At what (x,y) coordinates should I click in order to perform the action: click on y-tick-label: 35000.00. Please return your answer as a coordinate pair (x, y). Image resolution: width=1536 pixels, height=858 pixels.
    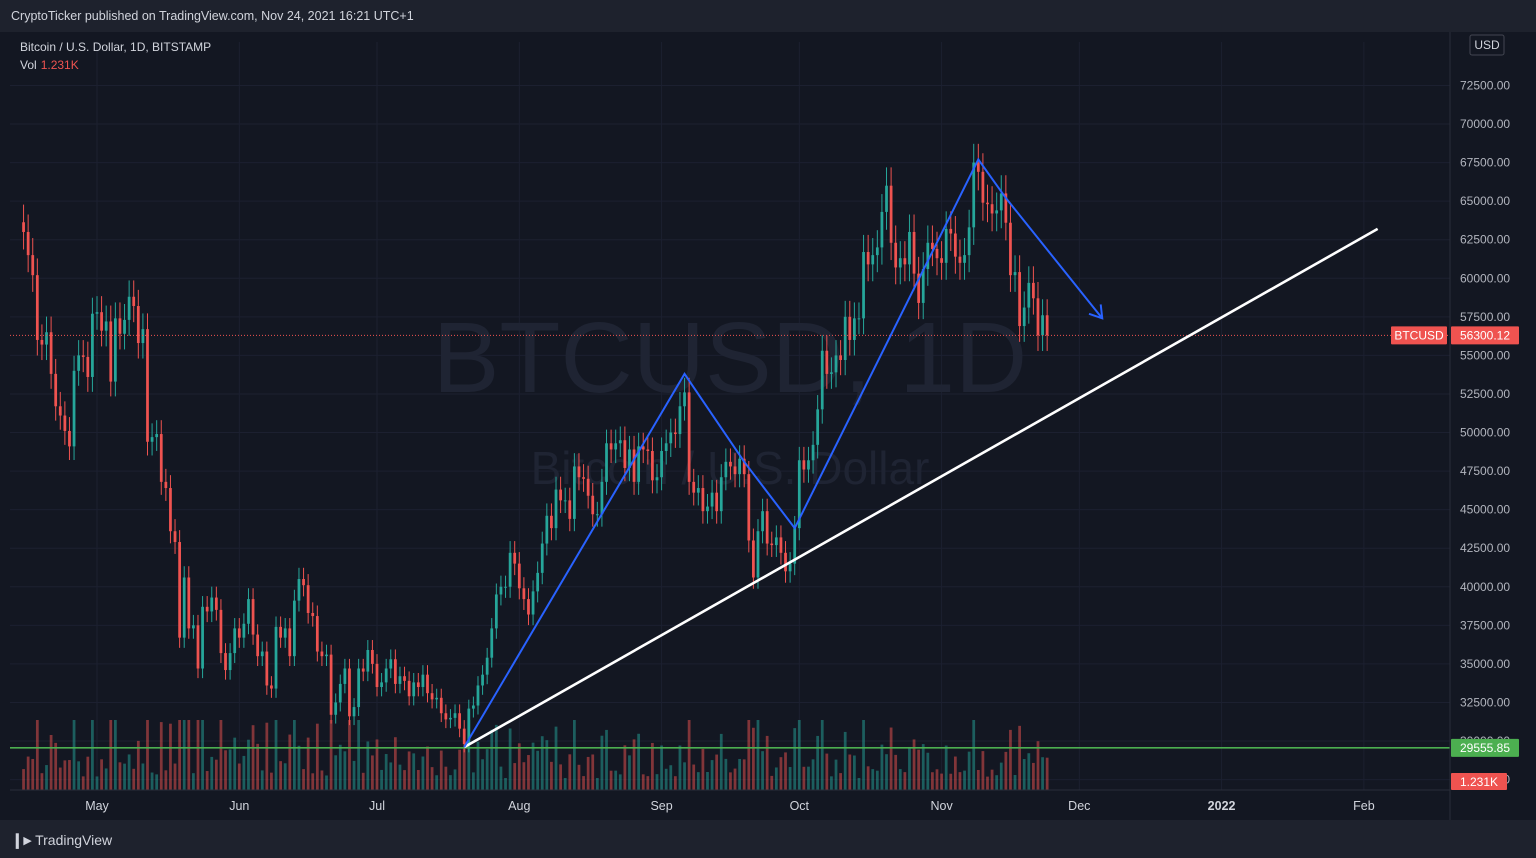
    Looking at the image, I should click on (1485, 664).